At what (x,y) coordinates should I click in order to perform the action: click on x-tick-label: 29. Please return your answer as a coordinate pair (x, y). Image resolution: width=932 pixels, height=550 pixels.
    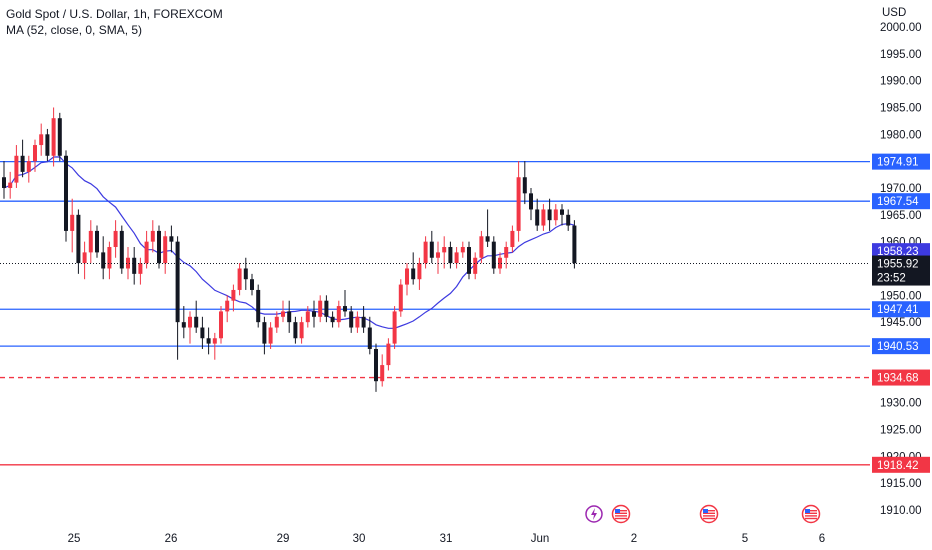
    Looking at the image, I should click on (283, 539).